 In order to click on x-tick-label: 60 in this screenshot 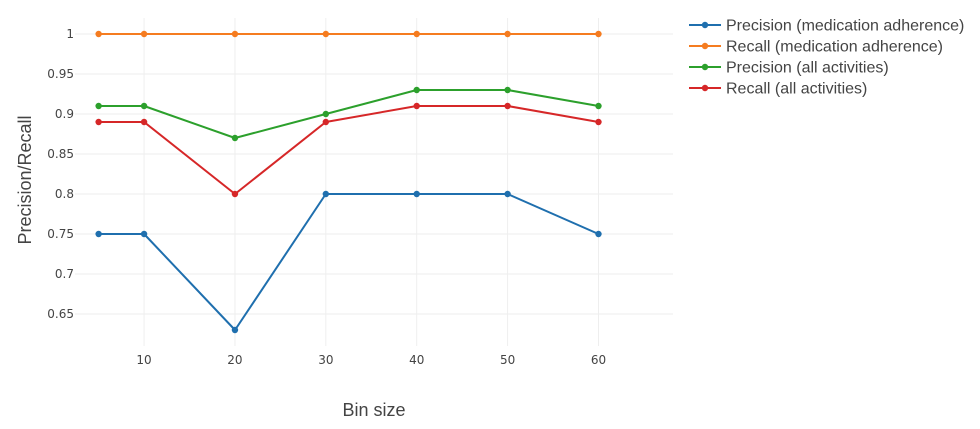, I will do `click(598, 360)`.